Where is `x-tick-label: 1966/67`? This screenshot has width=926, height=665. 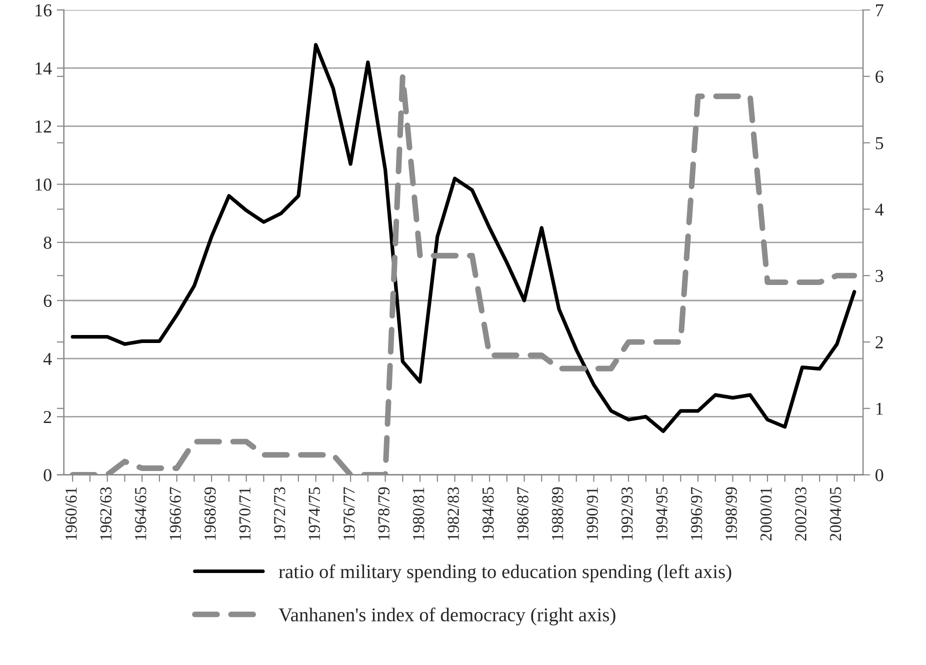 x-tick-label: 1966/67 is located at coordinates (175, 513).